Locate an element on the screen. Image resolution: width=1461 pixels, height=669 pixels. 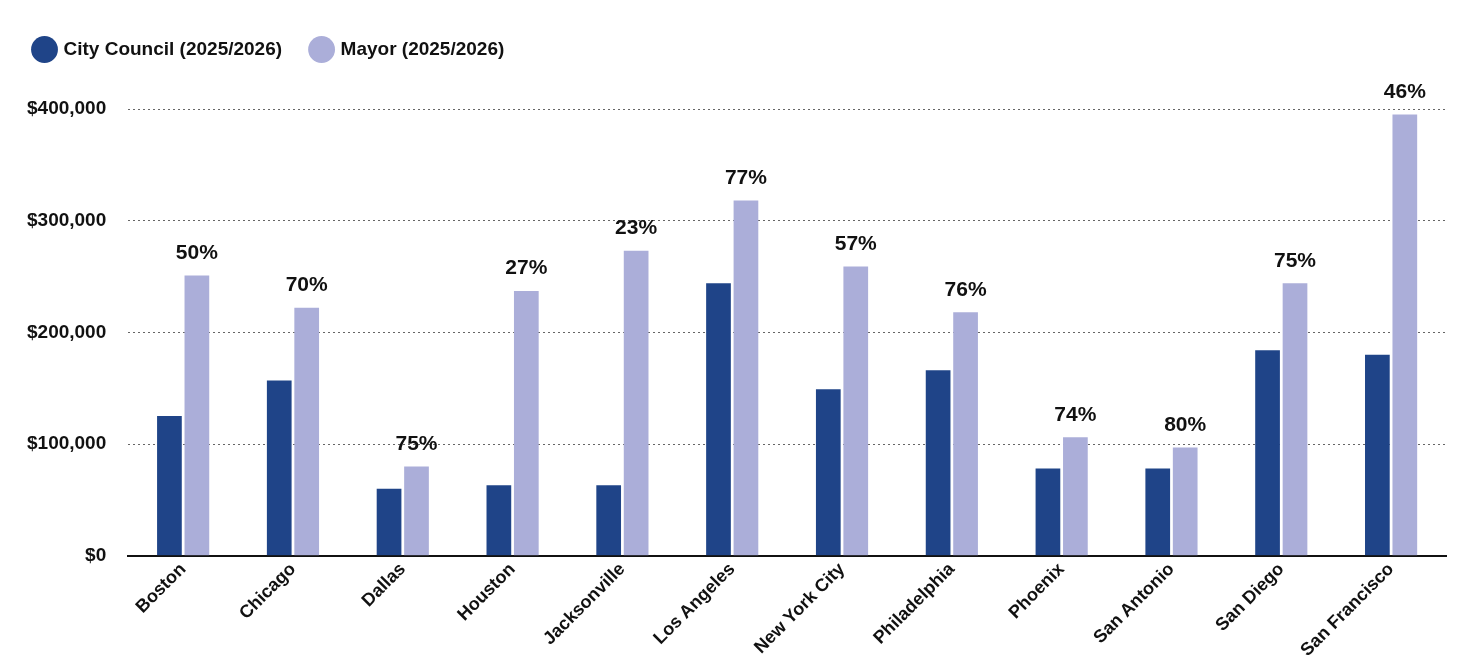
annotation: 74% is located at coordinates (1075, 413).